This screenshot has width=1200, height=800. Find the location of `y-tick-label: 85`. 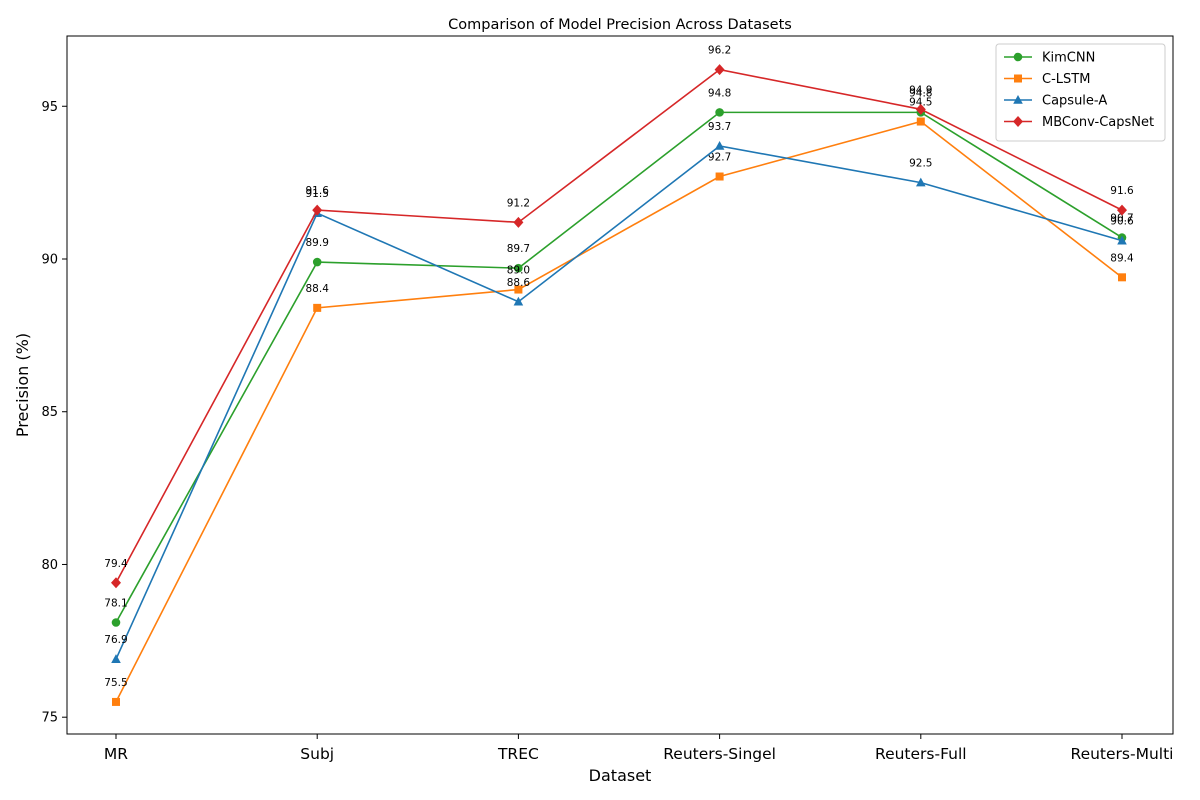

y-tick-label: 85 is located at coordinates (49, 412).